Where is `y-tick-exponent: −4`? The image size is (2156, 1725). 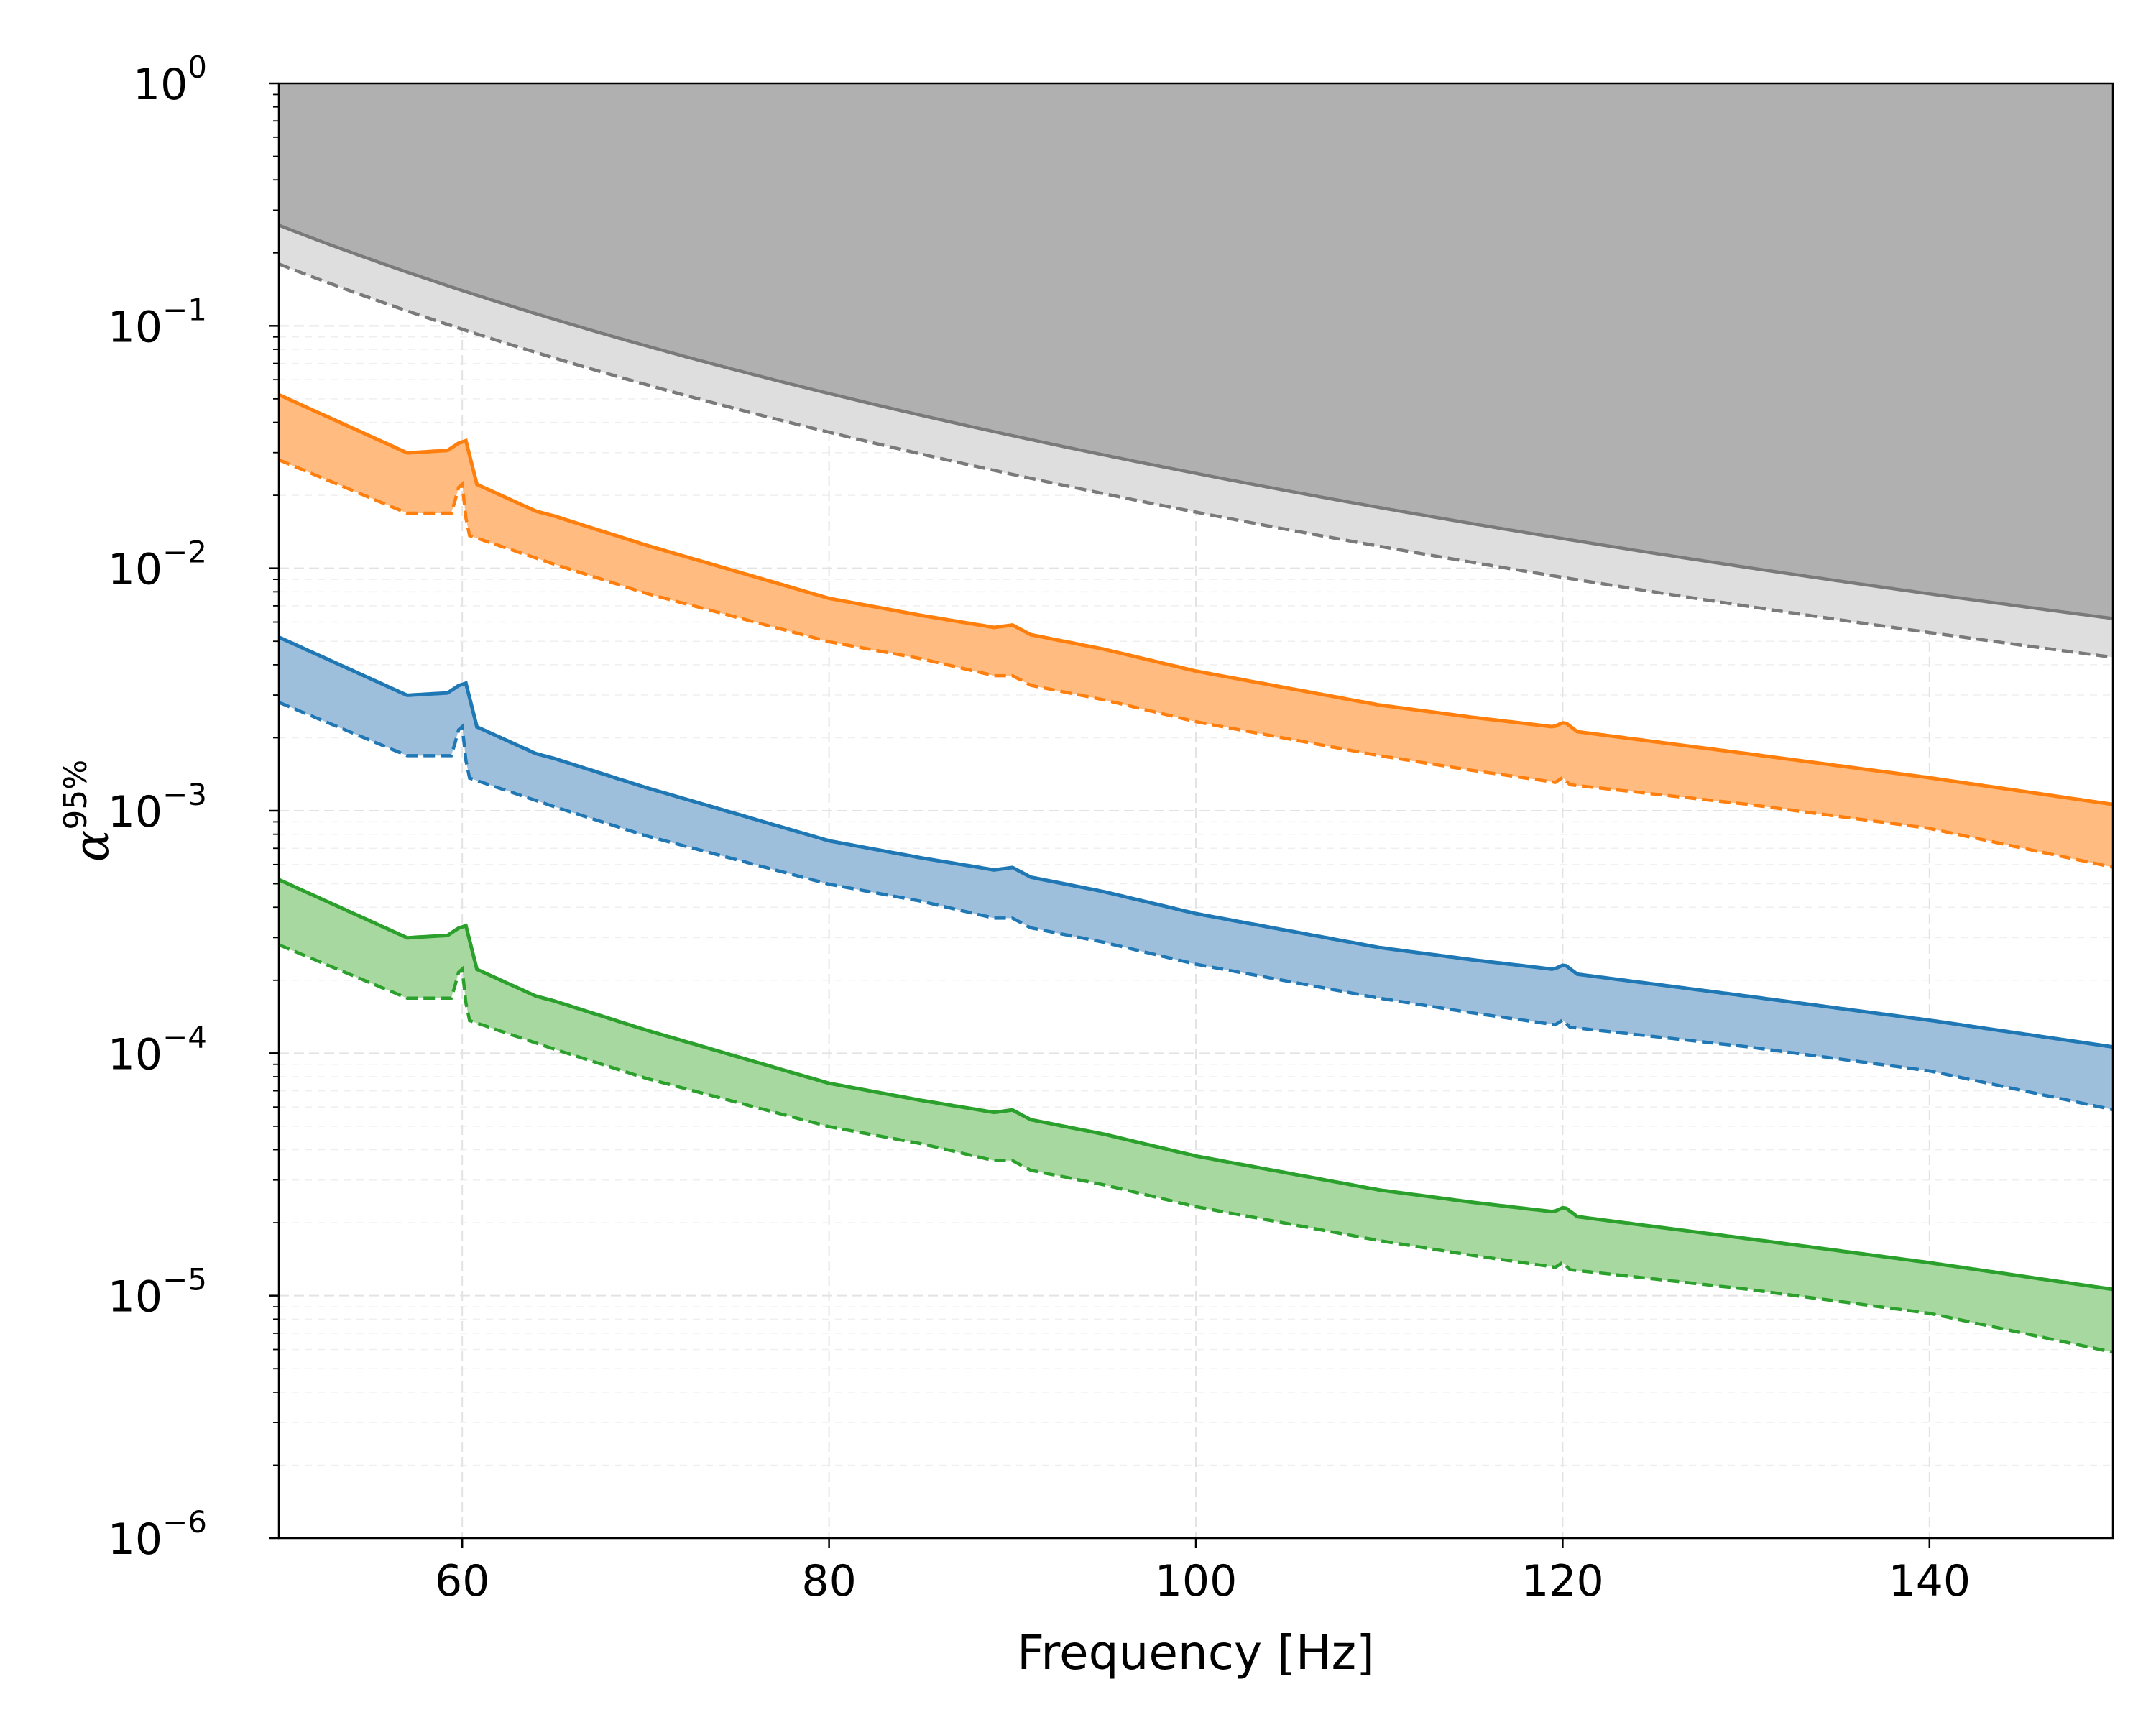 y-tick-exponent: −4 is located at coordinates (184, 1036).